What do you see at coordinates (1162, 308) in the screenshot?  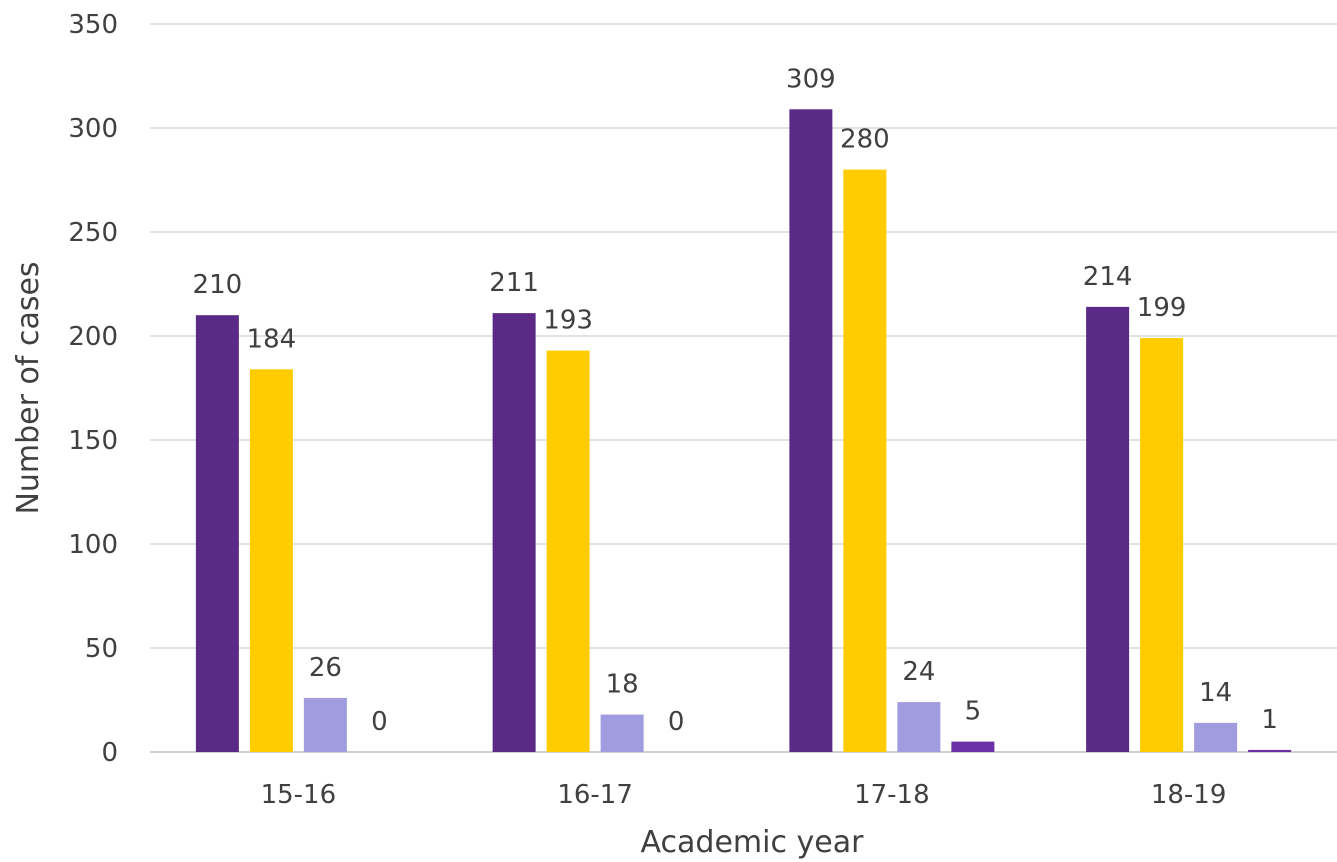 I see `data-label: 199` at bounding box center [1162, 308].